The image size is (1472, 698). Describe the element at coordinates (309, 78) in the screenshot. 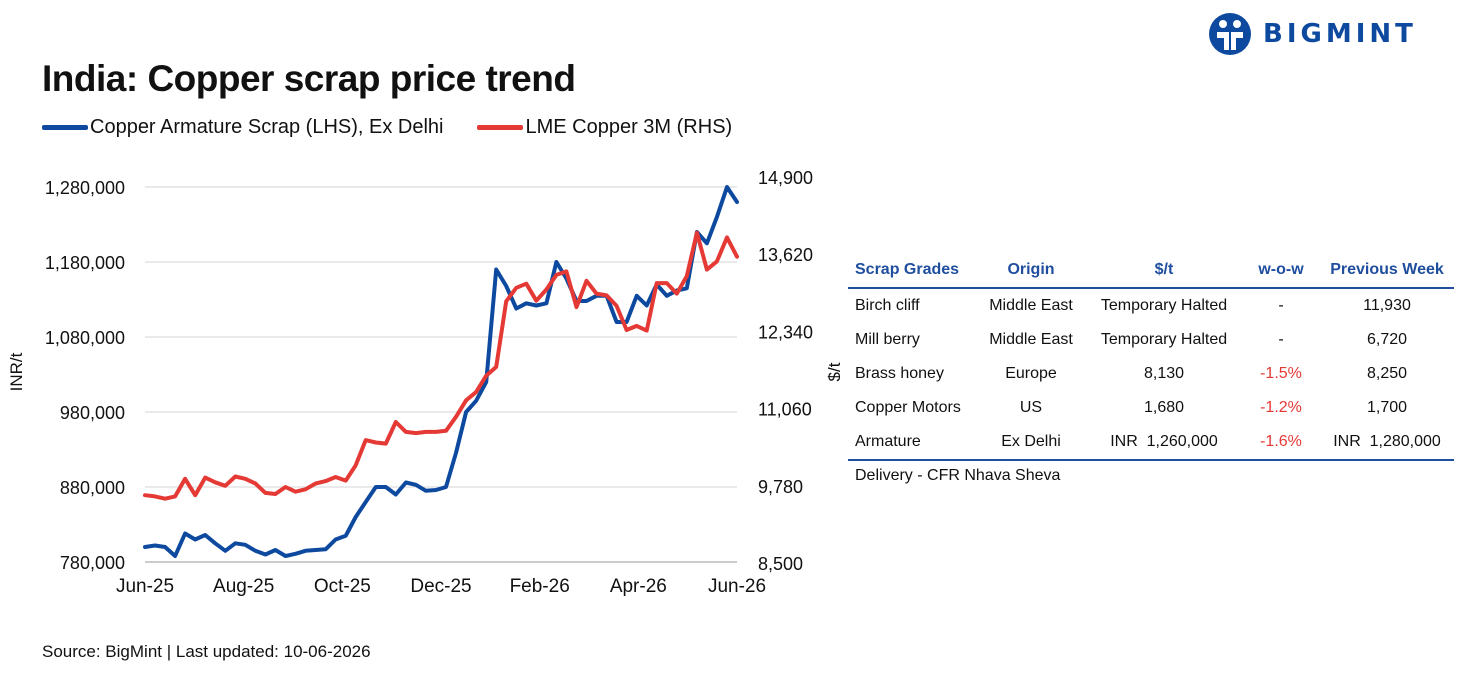

I see `page-title: India: Copper scrap price trend` at that location.